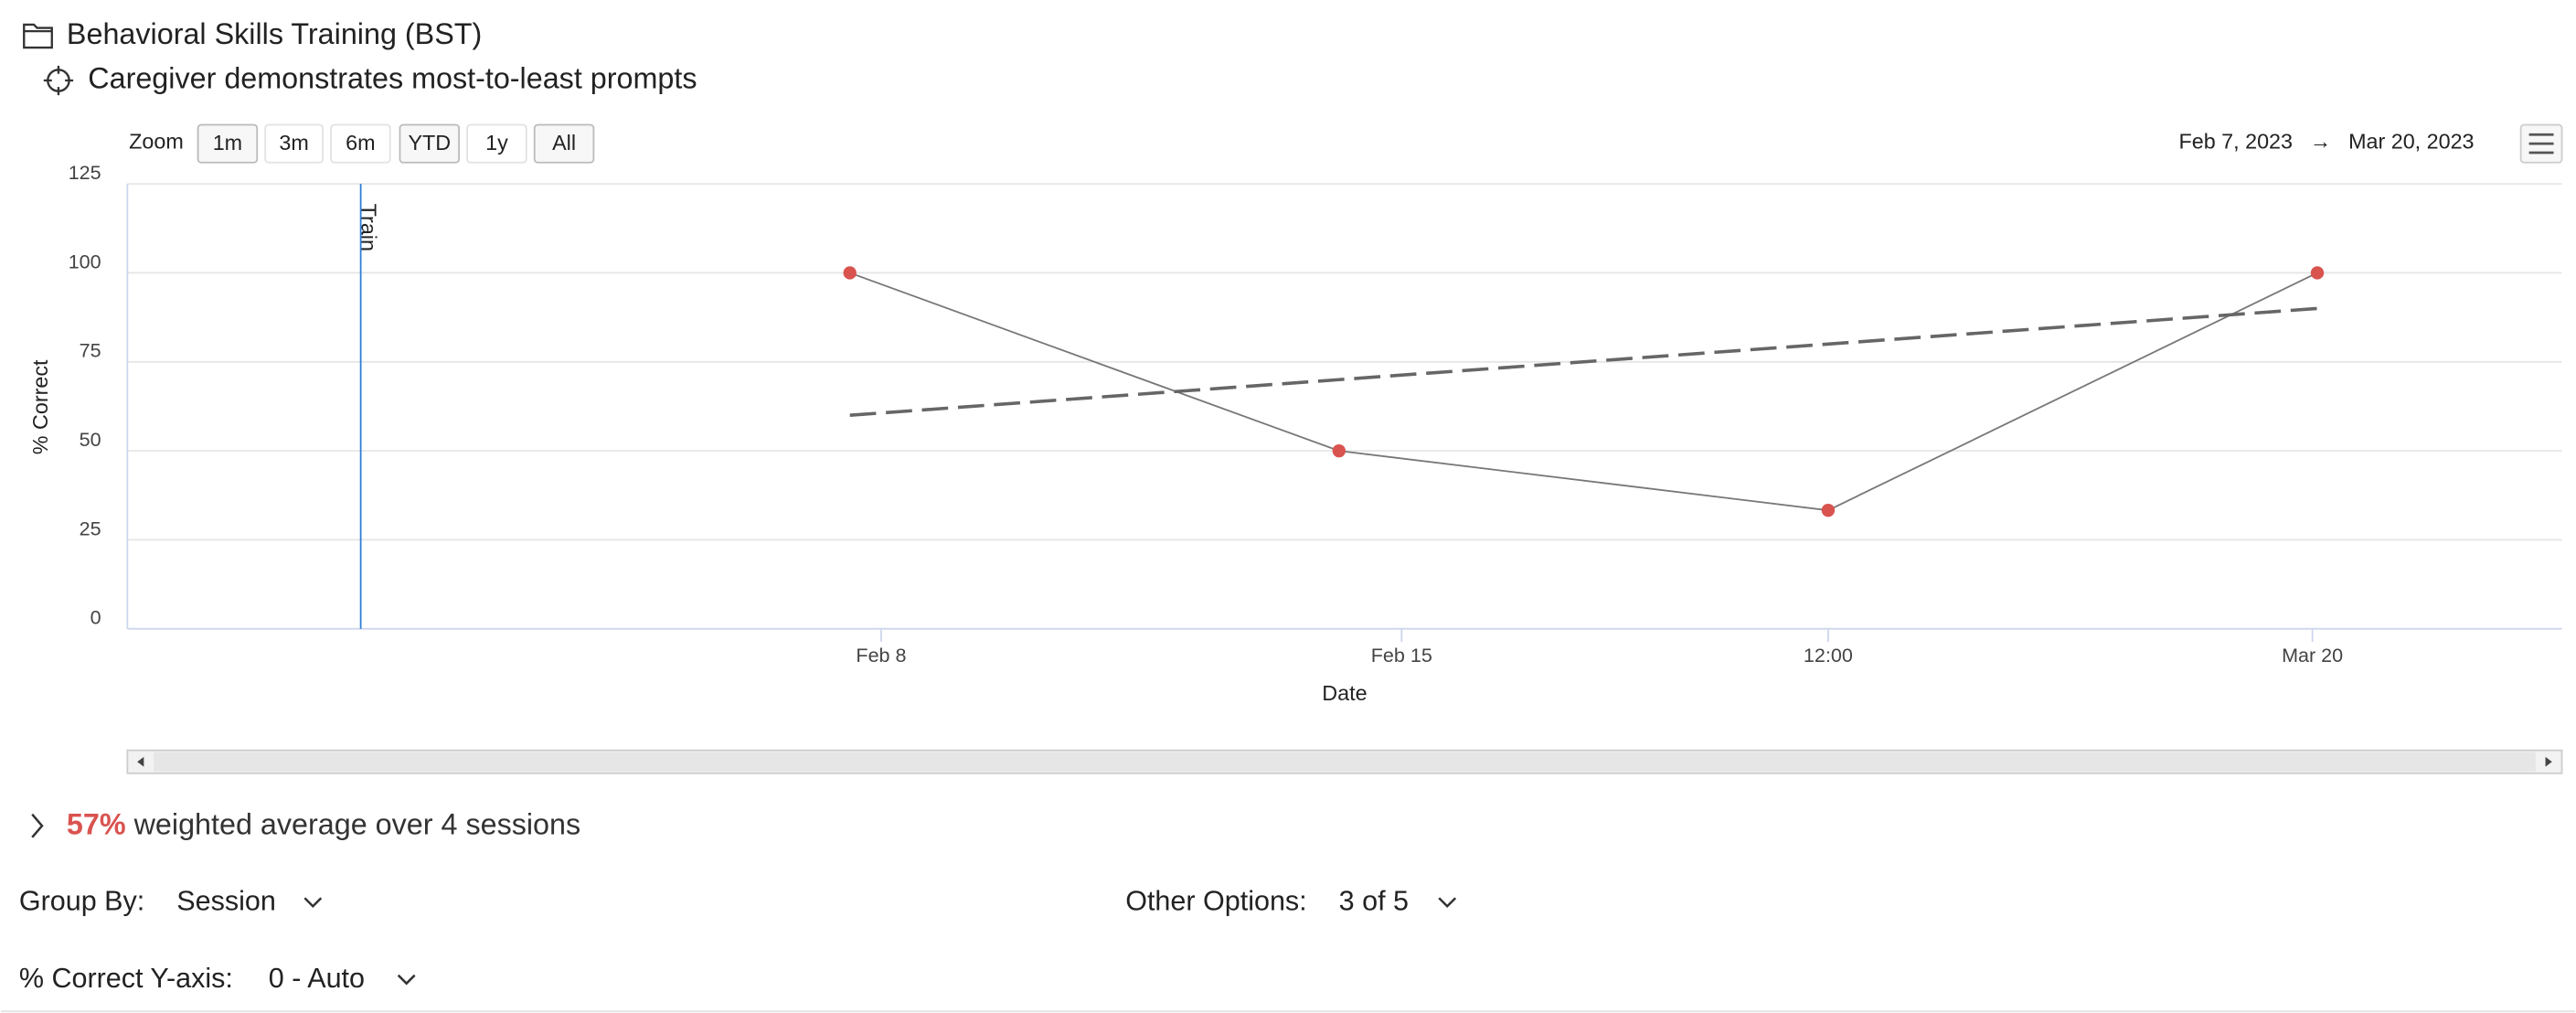 The image size is (2576, 1013). I want to click on target-icon, so click(58, 80).